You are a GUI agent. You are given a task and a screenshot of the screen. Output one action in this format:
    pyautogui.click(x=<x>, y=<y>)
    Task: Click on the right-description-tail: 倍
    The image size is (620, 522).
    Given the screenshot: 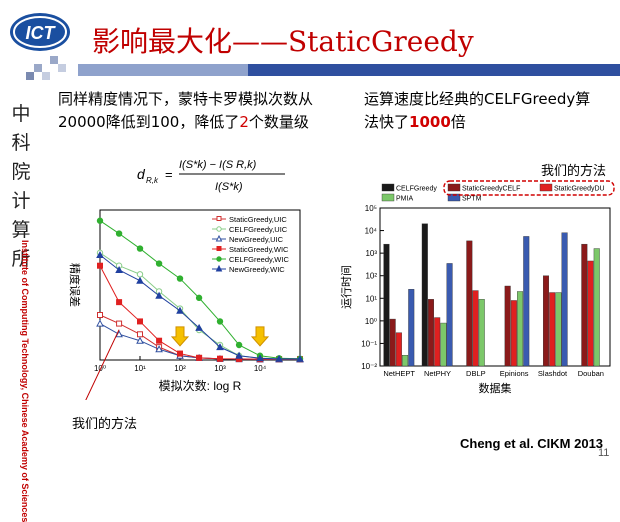 What is the action you would take?
    pyautogui.click(x=458, y=122)
    